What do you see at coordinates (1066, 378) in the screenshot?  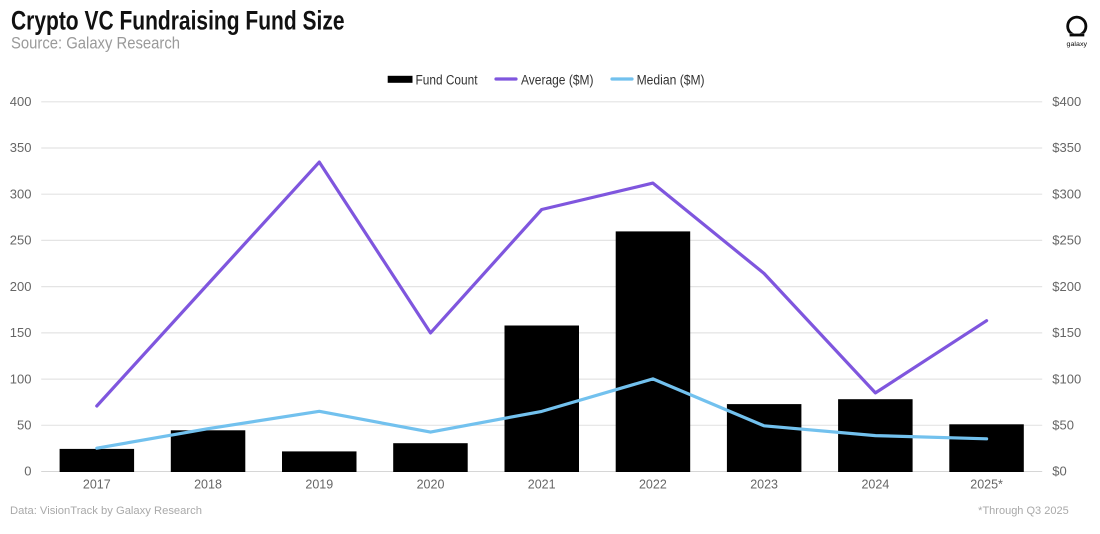 I see `svg-text: $100` at bounding box center [1066, 378].